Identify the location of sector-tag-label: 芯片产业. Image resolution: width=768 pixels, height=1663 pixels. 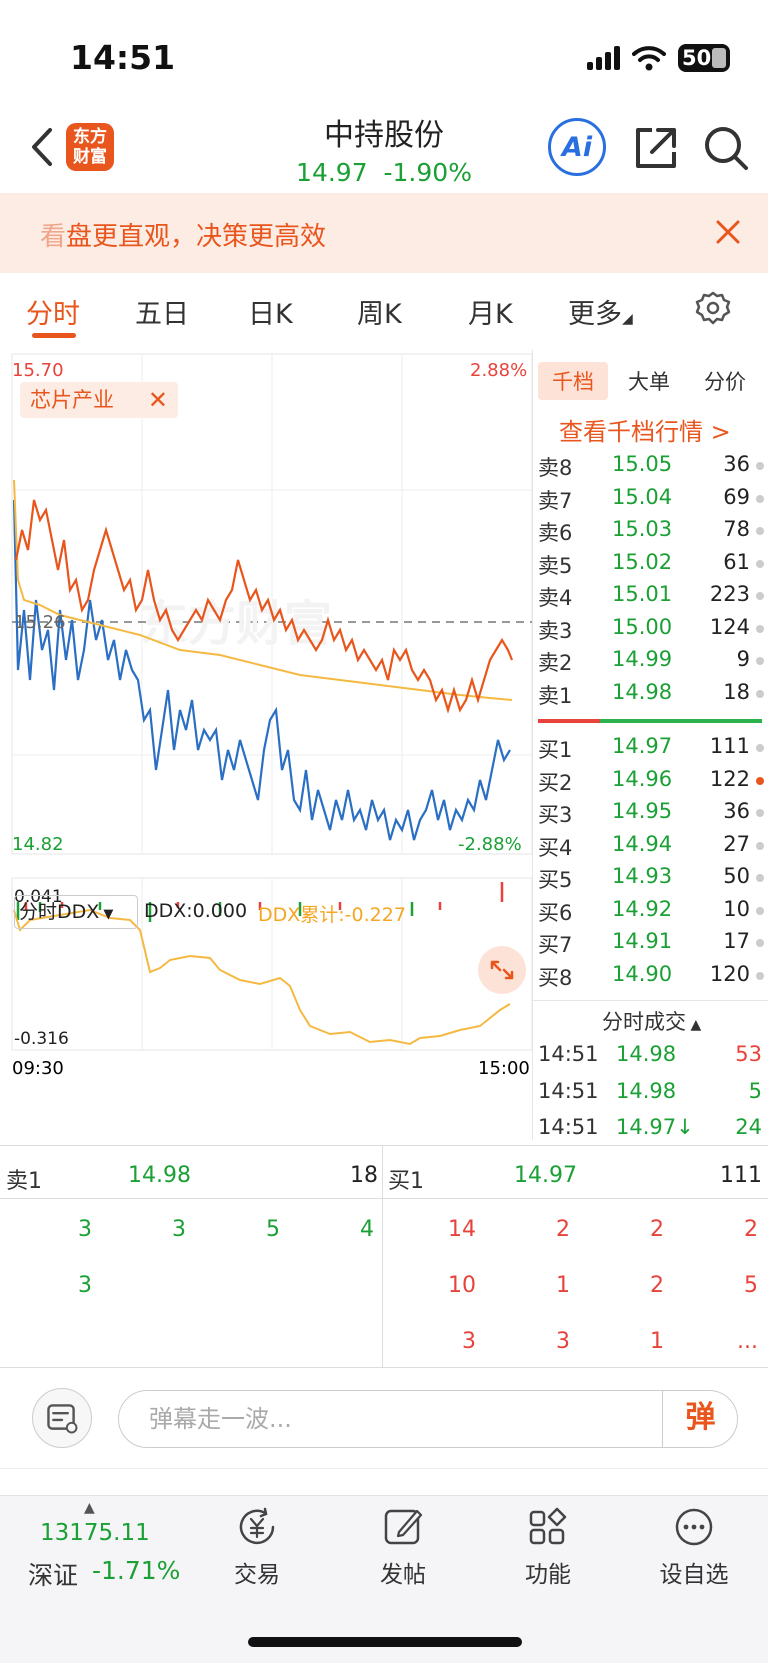
(72, 400).